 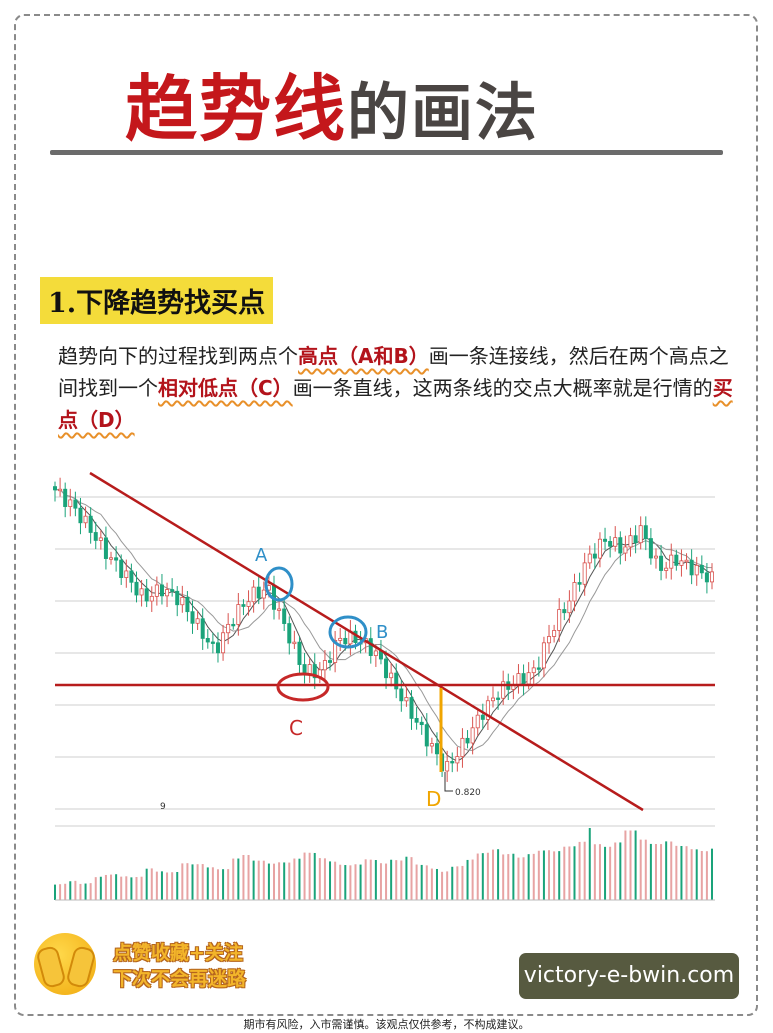 I want to click on label-d: D, so click(x=433, y=799).